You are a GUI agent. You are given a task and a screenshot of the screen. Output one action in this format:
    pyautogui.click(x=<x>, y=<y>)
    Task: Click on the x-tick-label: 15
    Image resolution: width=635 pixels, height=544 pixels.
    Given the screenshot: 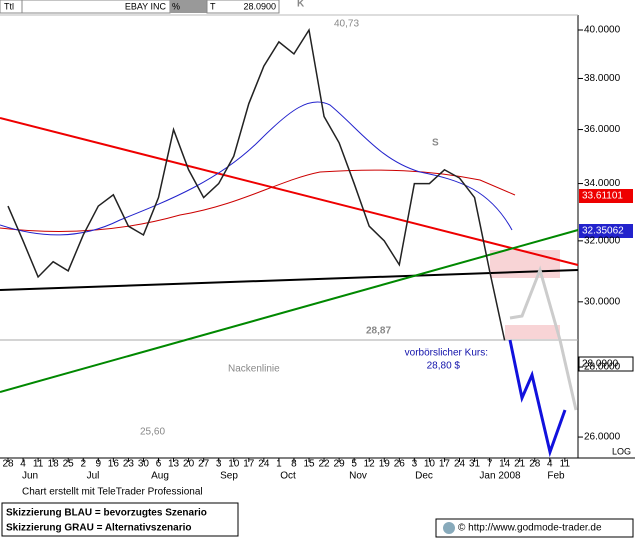 What is the action you would take?
    pyautogui.click(x=309, y=464)
    